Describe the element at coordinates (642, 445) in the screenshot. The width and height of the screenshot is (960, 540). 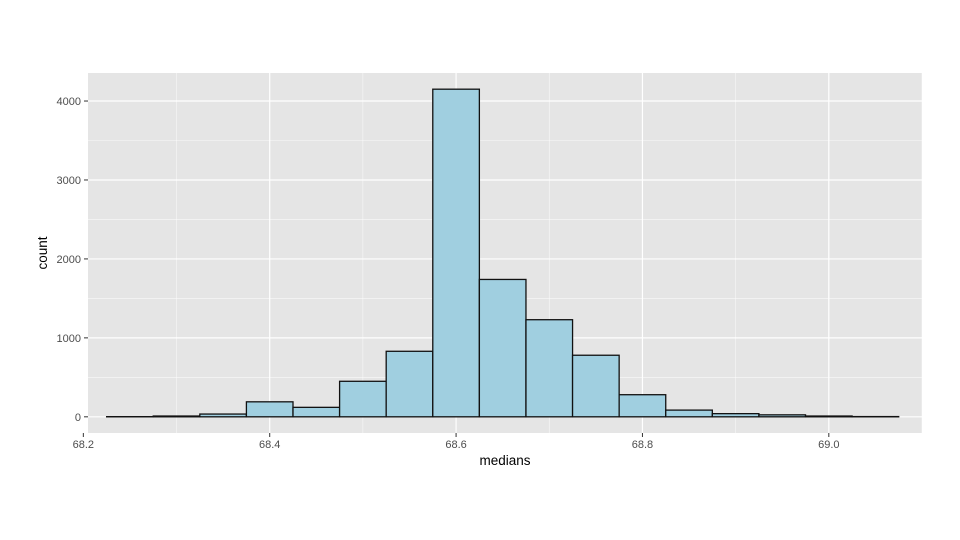
I see `x-tick-label: 68.8` at that location.